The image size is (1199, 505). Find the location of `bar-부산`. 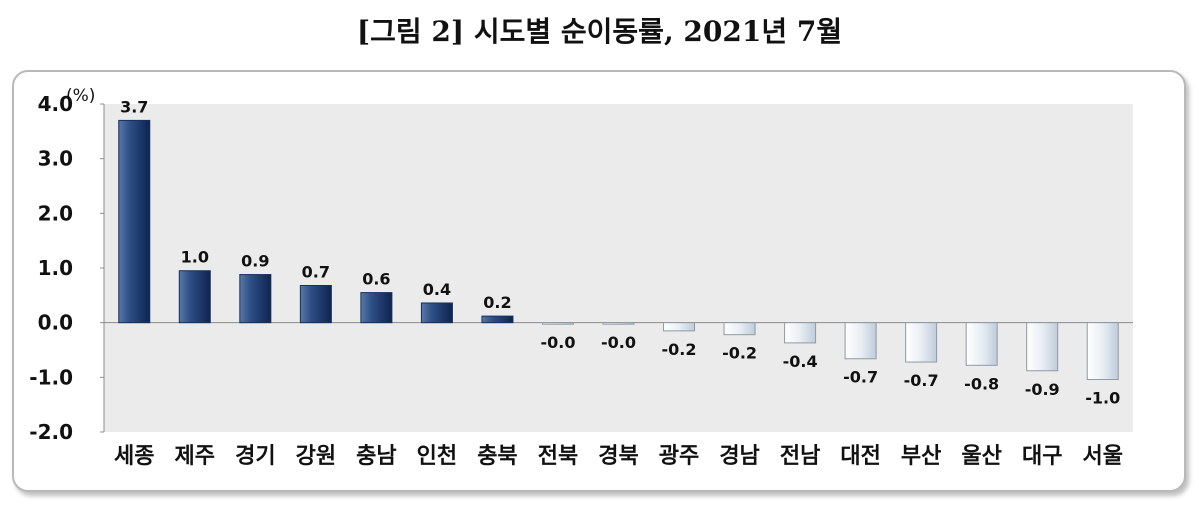

bar-부산 is located at coordinates (921, 342).